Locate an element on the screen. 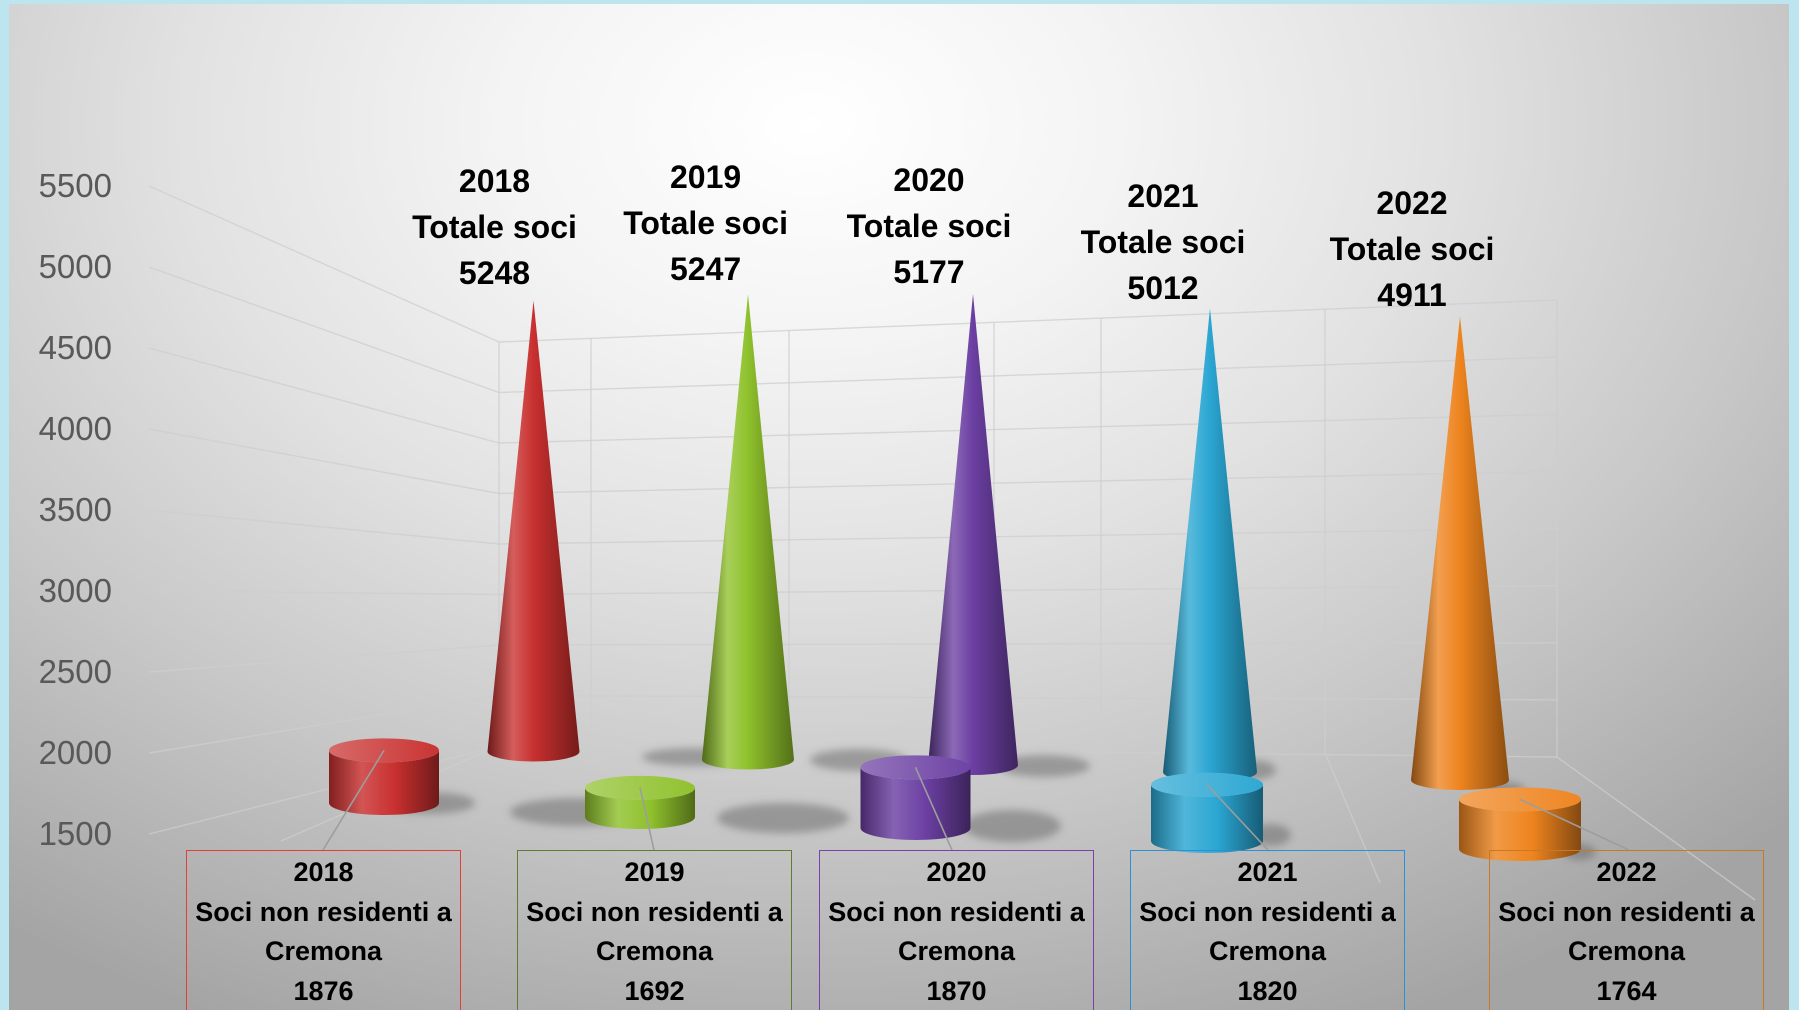 The image size is (1799, 1010). leader-line-2018 is located at coordinates (353, 800).